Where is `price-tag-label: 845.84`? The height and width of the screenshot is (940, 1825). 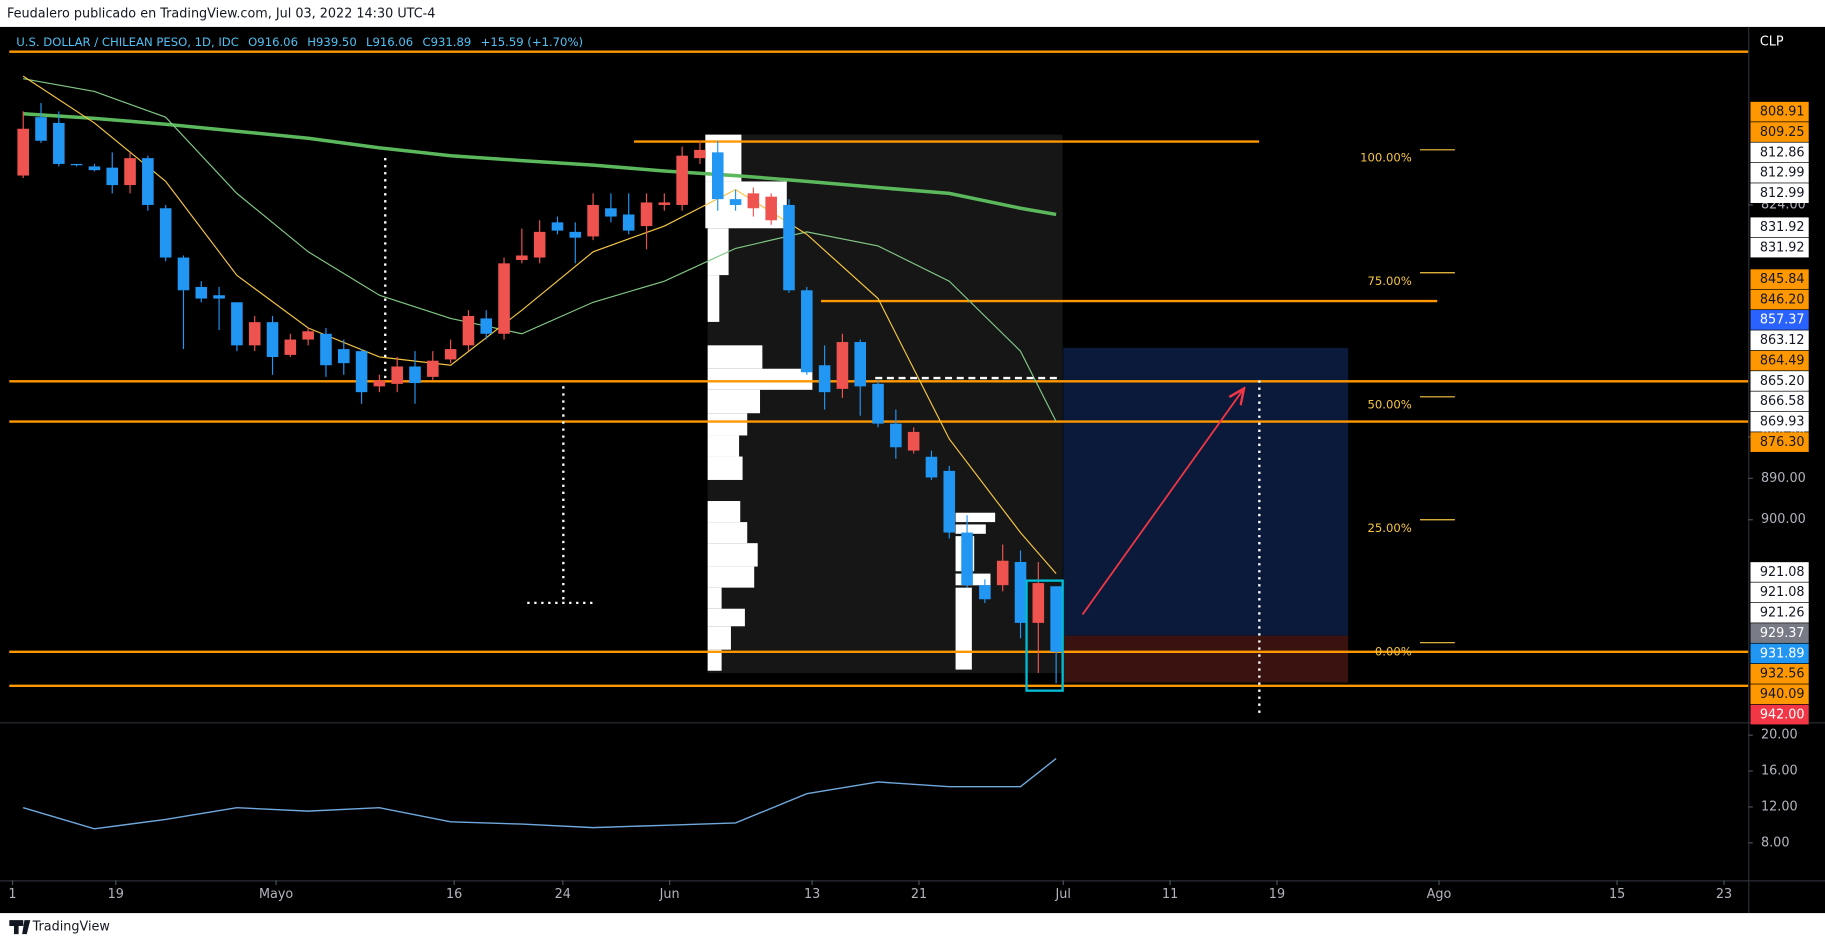
price-tag-label: 845.84 is located at coordinates (1782, 279).